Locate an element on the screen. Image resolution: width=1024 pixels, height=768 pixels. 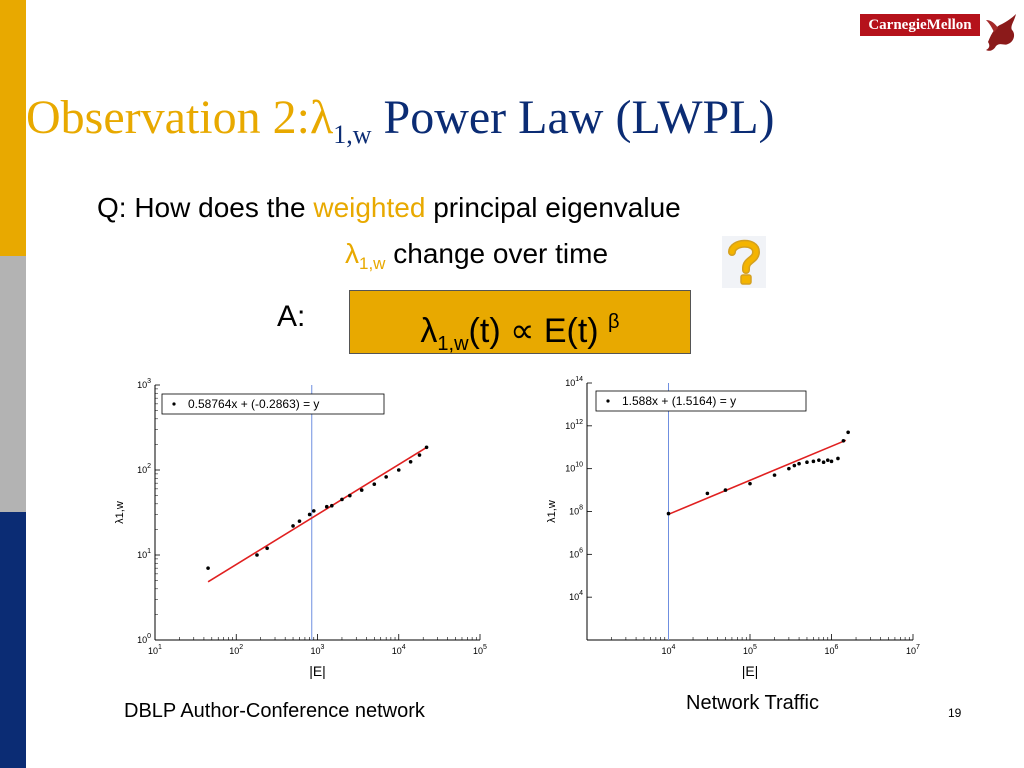
y-tick-label: 10⁰ is located at coordinates (144, 639).